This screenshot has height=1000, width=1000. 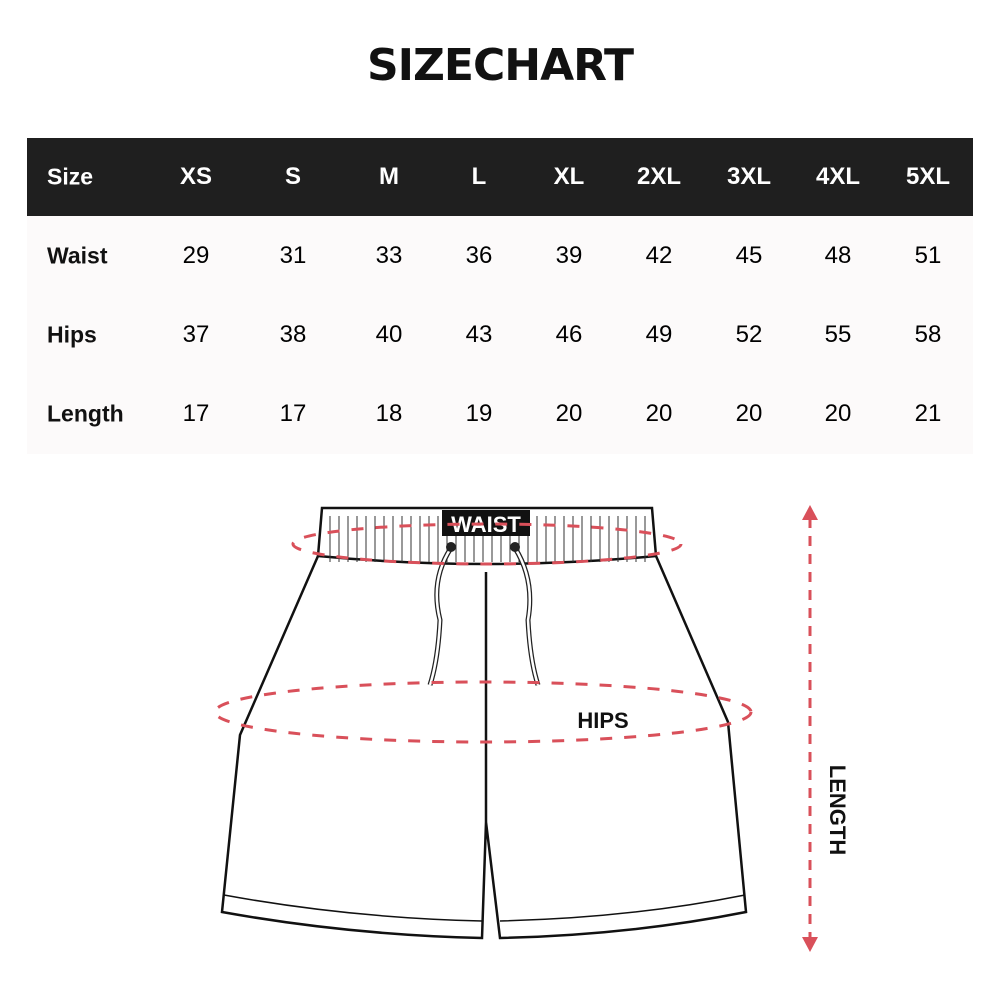 What do you see at coordinates (486, 524) in the screenshot?
I see `waist-label: WAIST` at bounding box center [486, 524].